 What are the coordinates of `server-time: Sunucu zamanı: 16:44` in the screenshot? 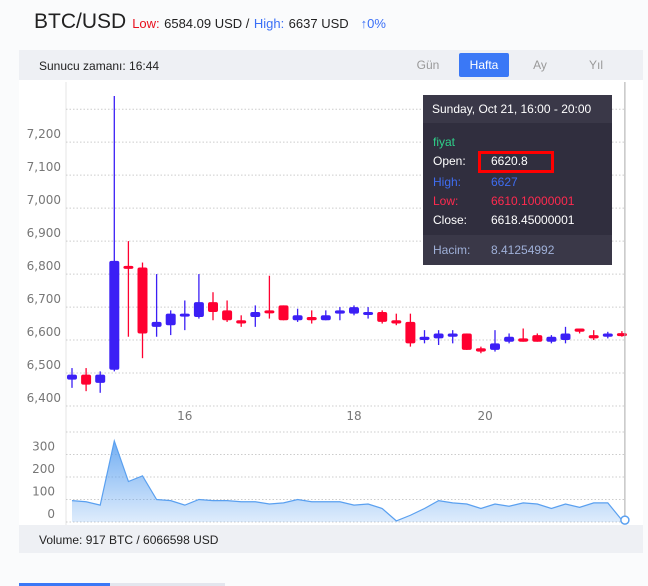 It's located at (99, 66).